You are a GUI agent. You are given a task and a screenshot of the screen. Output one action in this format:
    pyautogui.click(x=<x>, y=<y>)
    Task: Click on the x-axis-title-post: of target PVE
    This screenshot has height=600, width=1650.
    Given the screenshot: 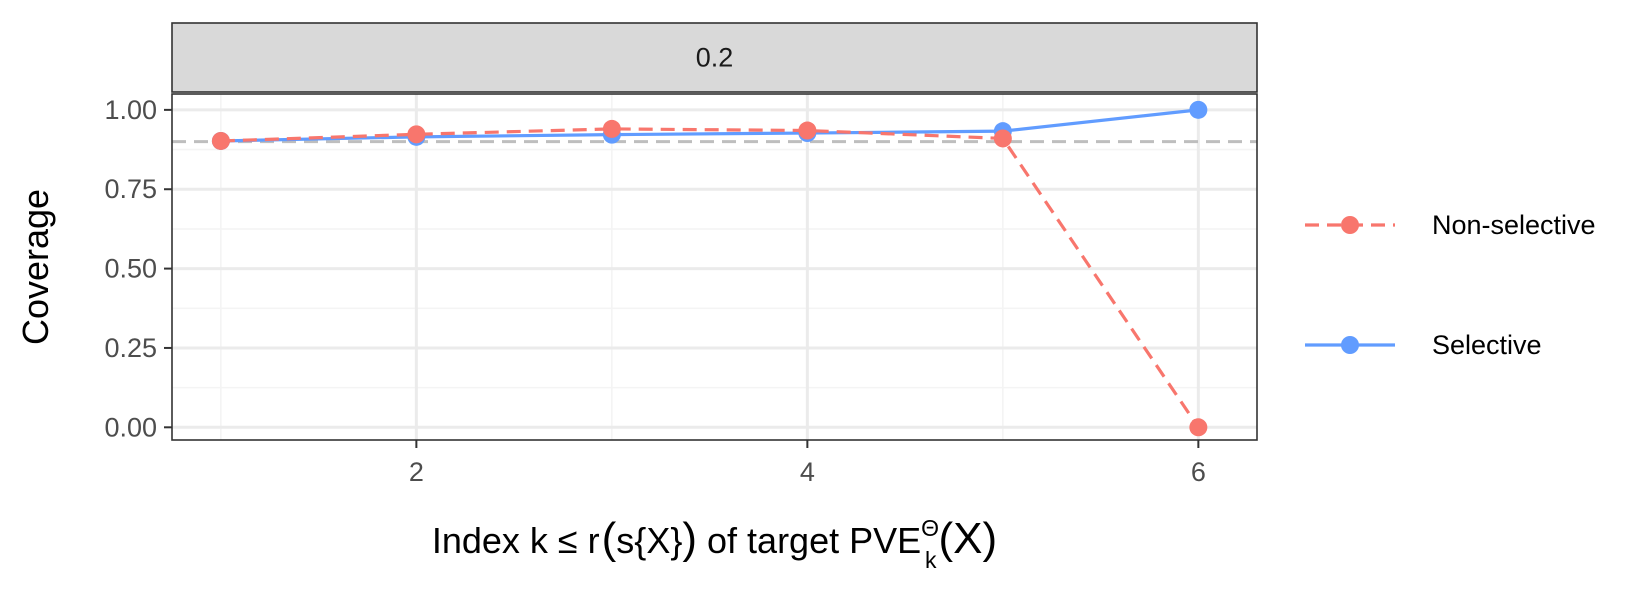 What is the action you would take?
    pyautogui.click(x=809, y=540)
    